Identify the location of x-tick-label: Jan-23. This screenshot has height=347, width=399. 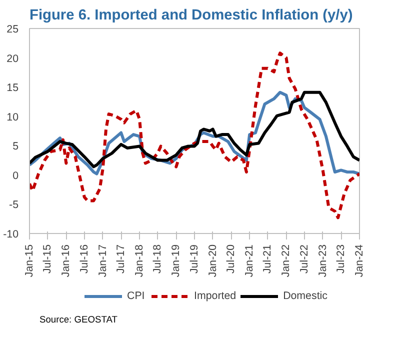
(322, 261).